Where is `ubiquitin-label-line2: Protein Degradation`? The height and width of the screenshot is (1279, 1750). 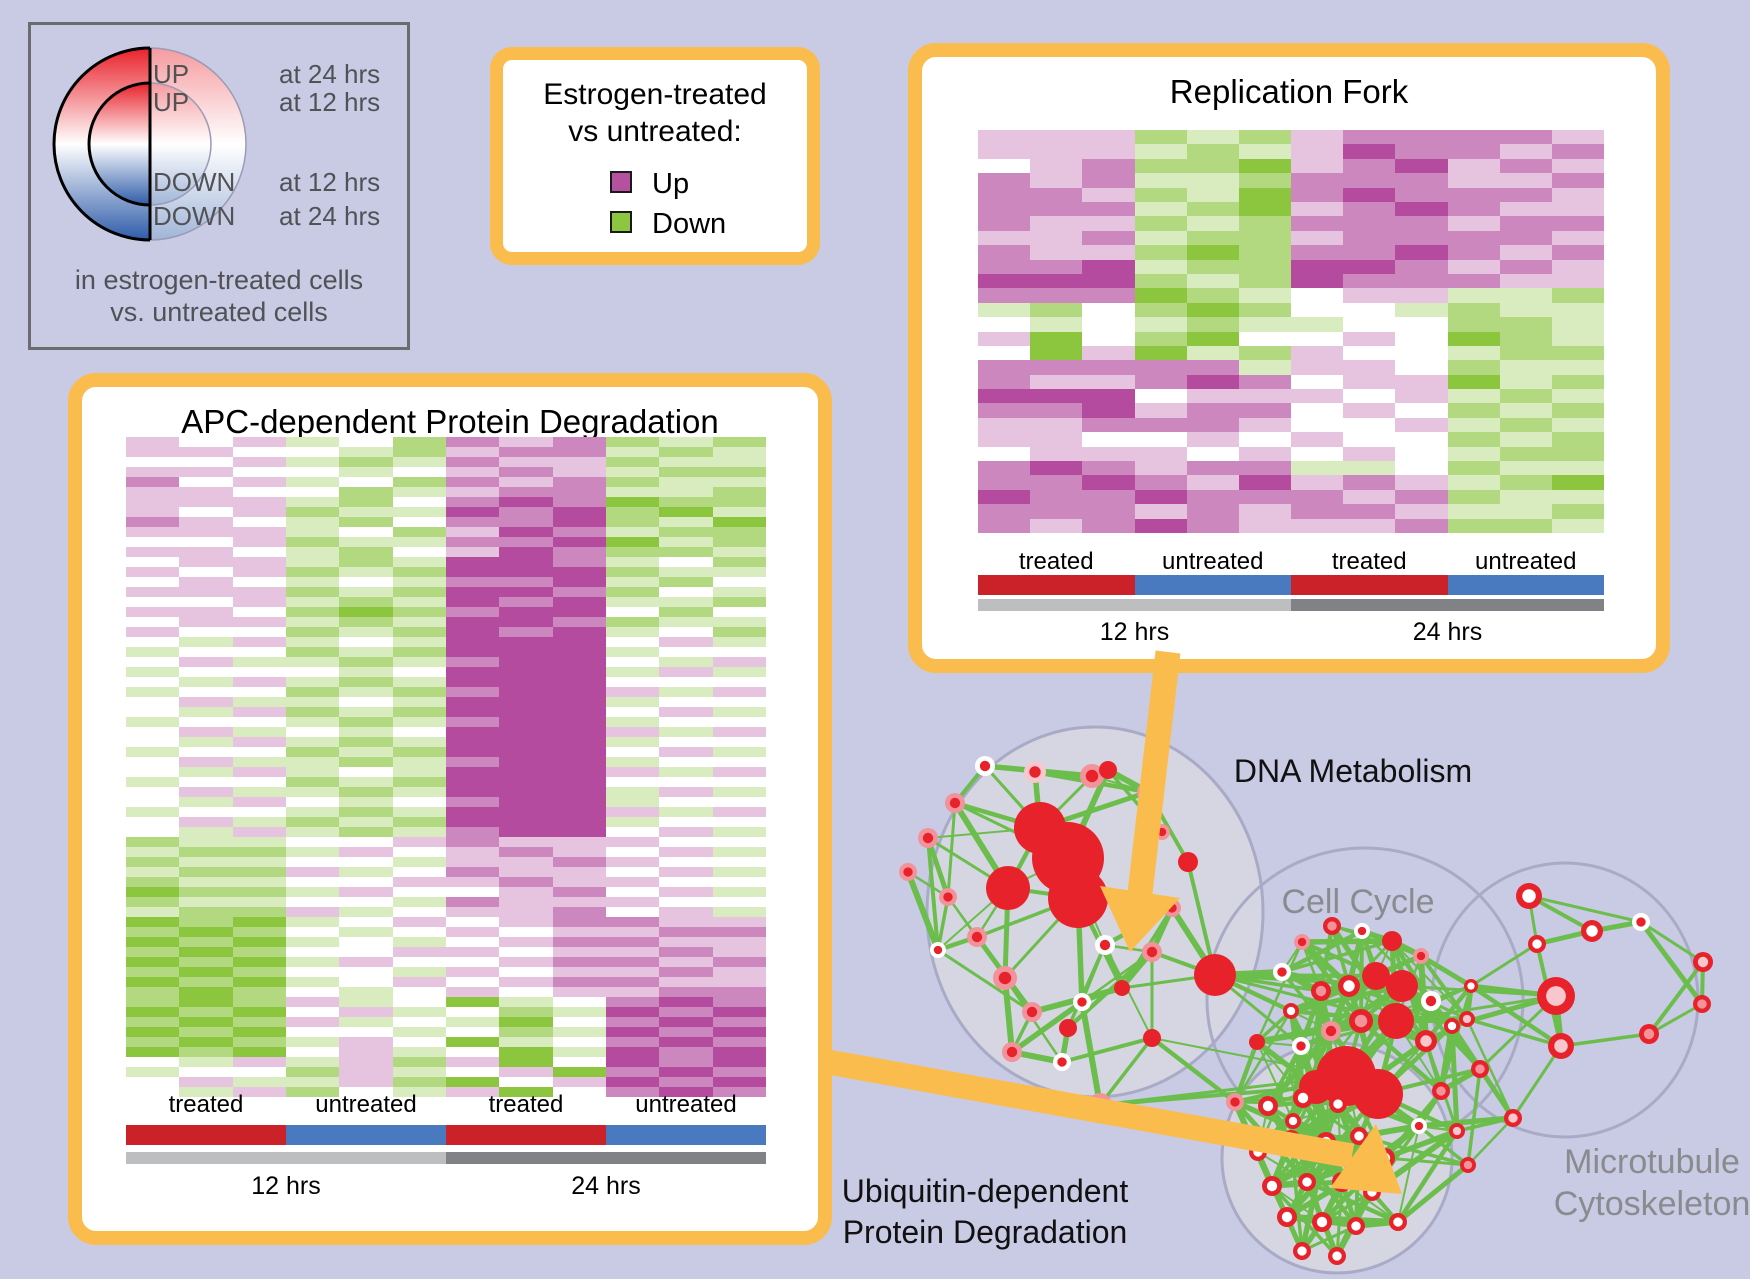 ubiquitin-label-line2: Protein Degradation is located at coordinates (985, 1232).